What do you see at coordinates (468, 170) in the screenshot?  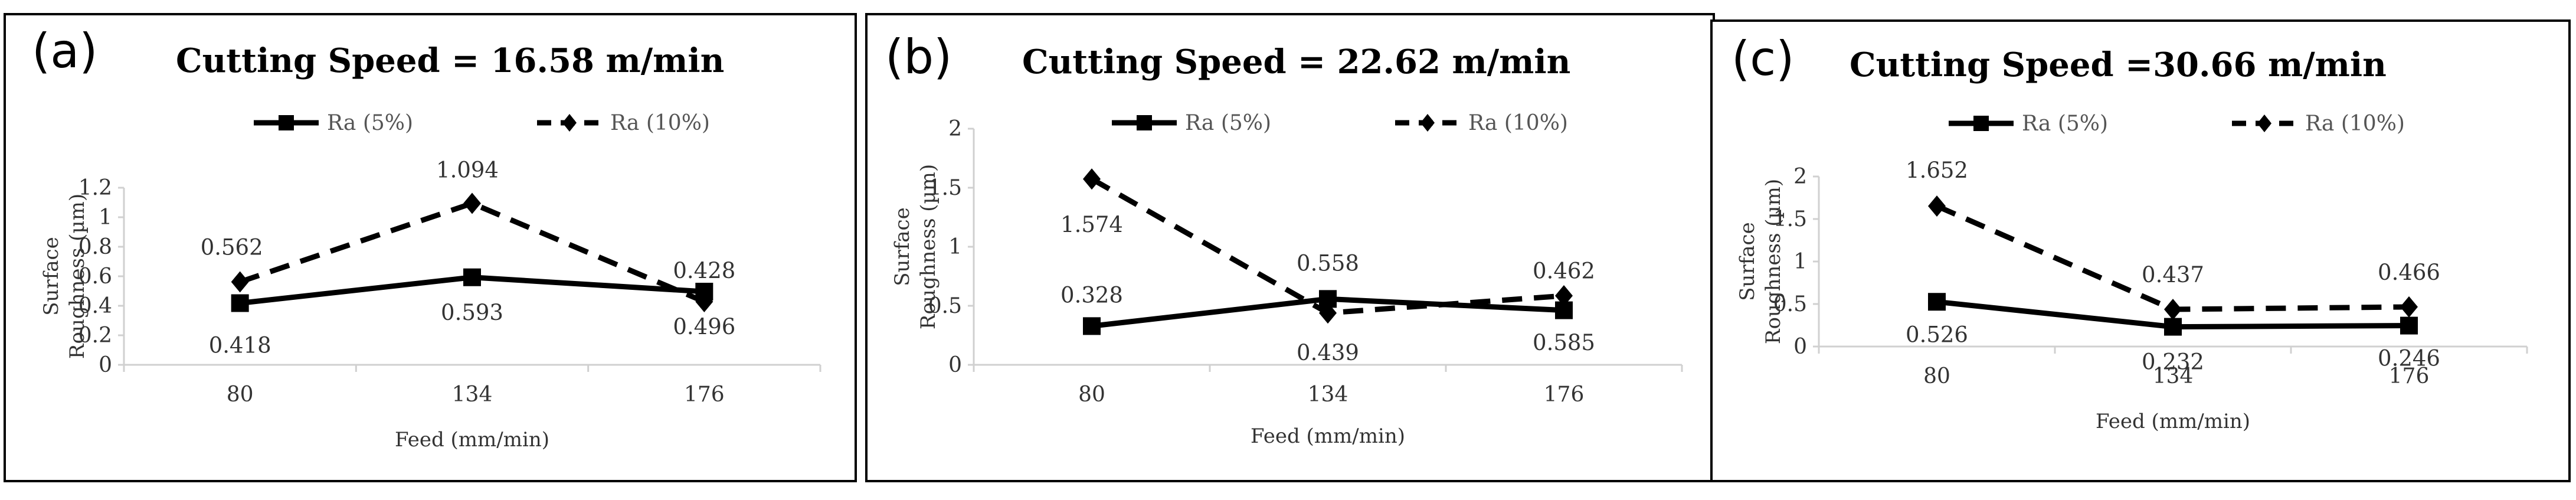 I see `data-label: 1.094` at bounding box center [468, 170].